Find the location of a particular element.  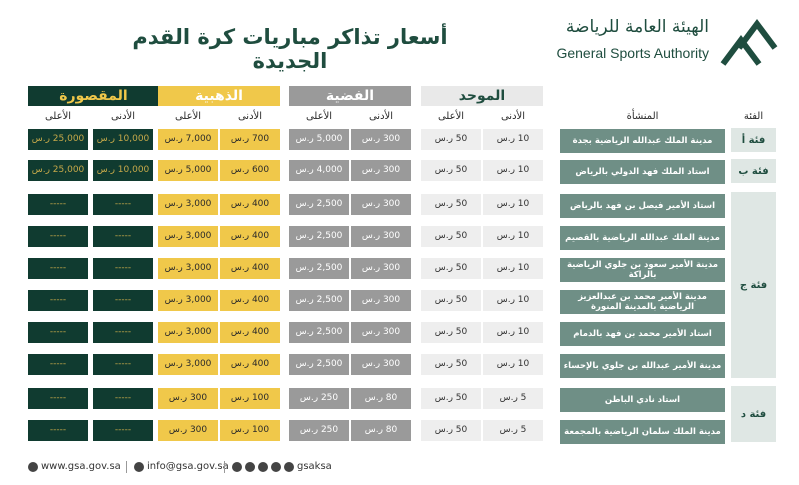

page-title: أسعار تذاكر مباريات كرة القدم الجديدة is located at coordinates (290, 49).